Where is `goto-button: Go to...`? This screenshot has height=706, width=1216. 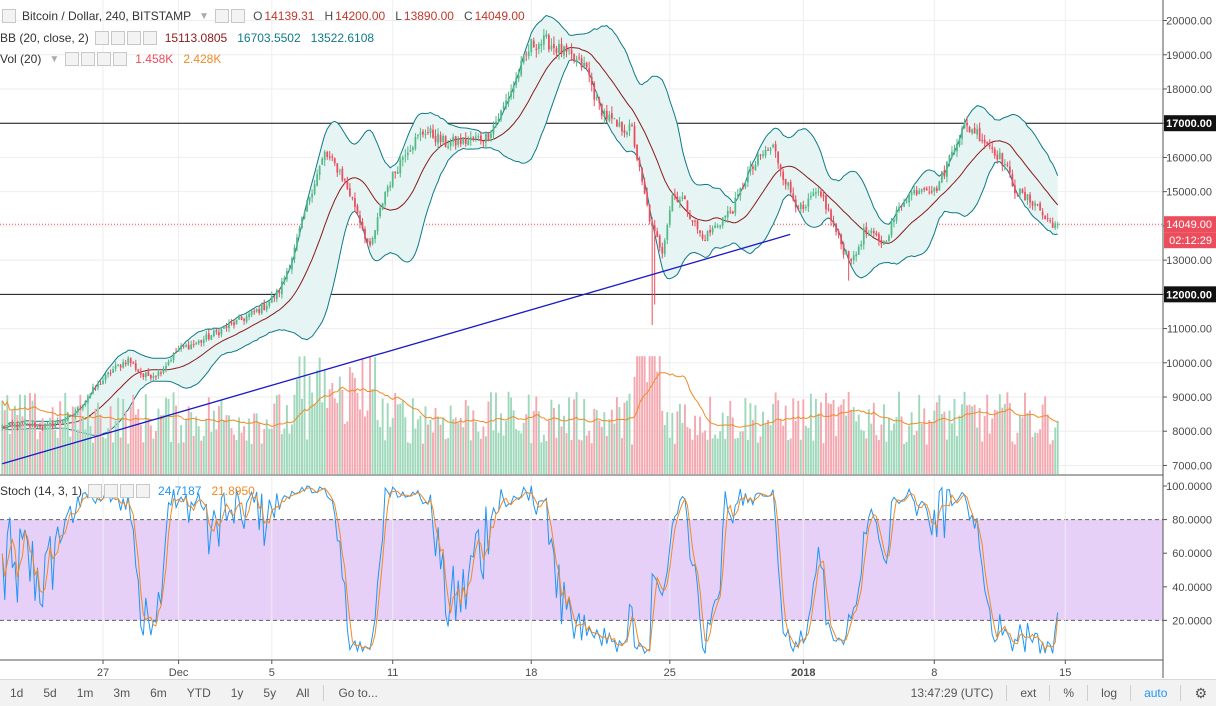 goto-button: Go to... is located at coordinates (358, 693).